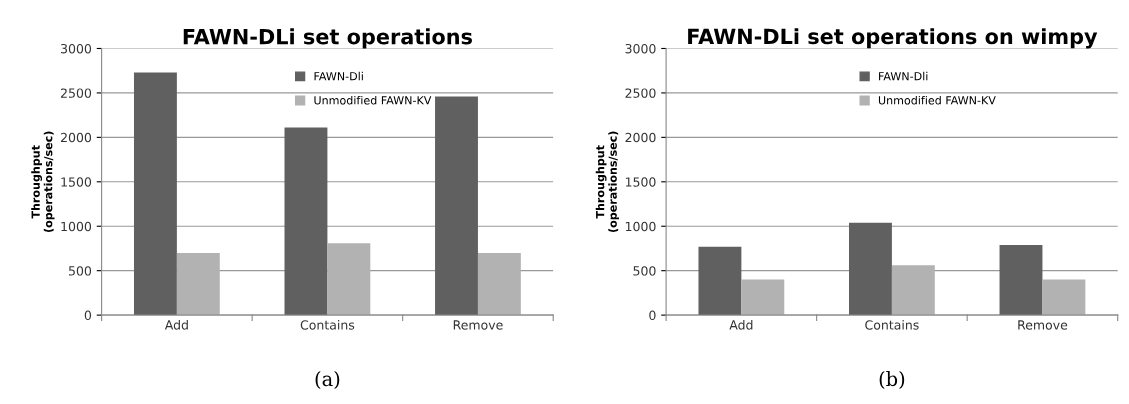 The width and height of the screenshot is (1129, 404). Describe the element at coordinates (893, 38) in the screenshot. I see `chart-title: FAWN-DLi set operations on wimpy` at that location.